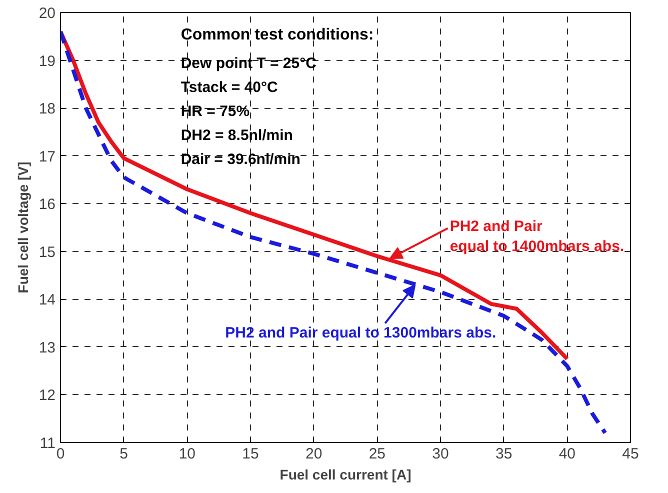 This screenshot has width=668, height=493. I want to click on annotation: Dew point T = 25°C, so click(248, 63).